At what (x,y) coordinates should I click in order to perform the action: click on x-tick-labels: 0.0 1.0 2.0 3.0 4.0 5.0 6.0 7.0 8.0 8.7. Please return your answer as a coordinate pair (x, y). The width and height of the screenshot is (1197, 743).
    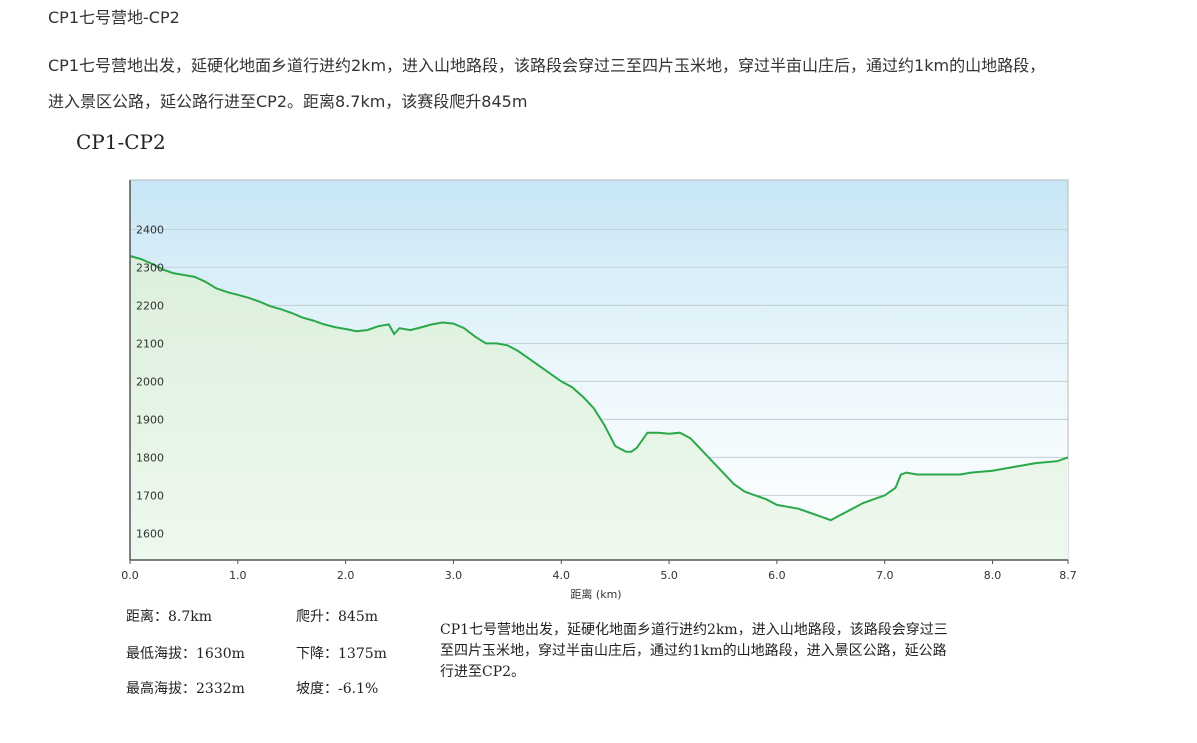
    Looking at the image, I should click on (599, 571).